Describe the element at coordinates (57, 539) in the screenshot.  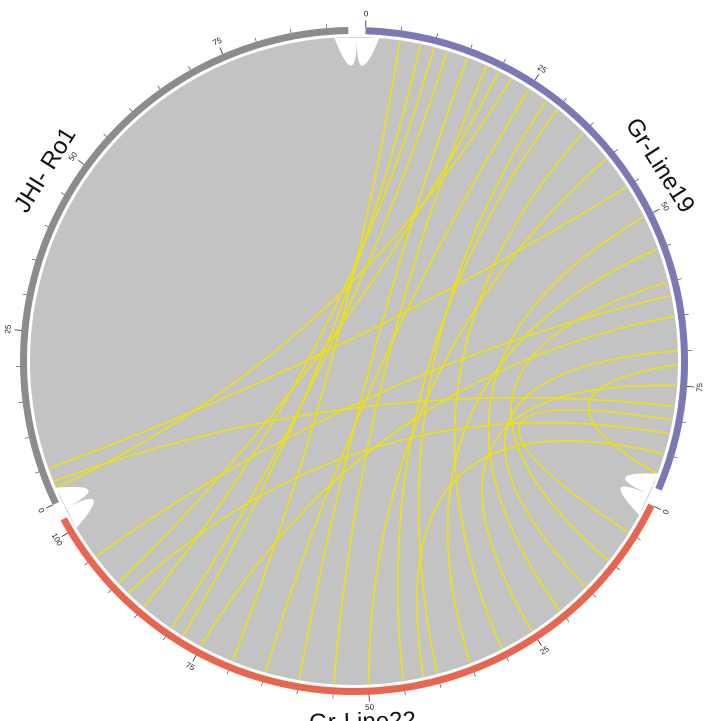
I see `tick-label: 100` at that location.